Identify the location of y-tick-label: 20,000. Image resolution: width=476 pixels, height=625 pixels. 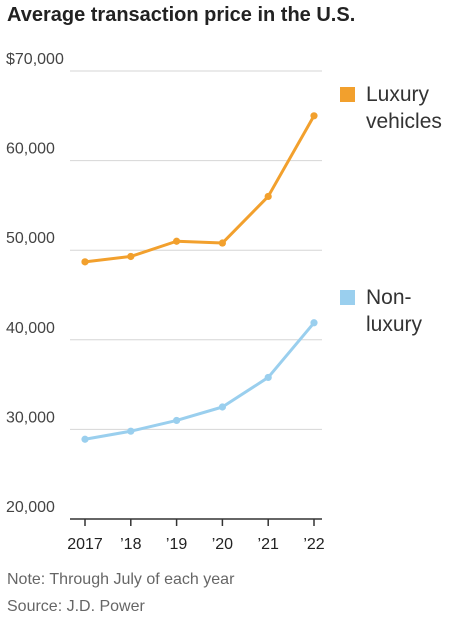
(30, 507).